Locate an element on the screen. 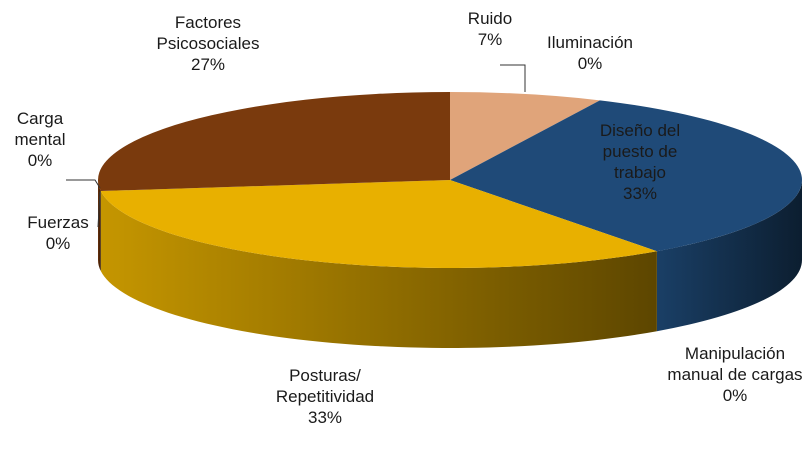 The height and width of the screenshot is (451, 808). slice-label: Iluminación 0% is located at coordinates (590, 53).